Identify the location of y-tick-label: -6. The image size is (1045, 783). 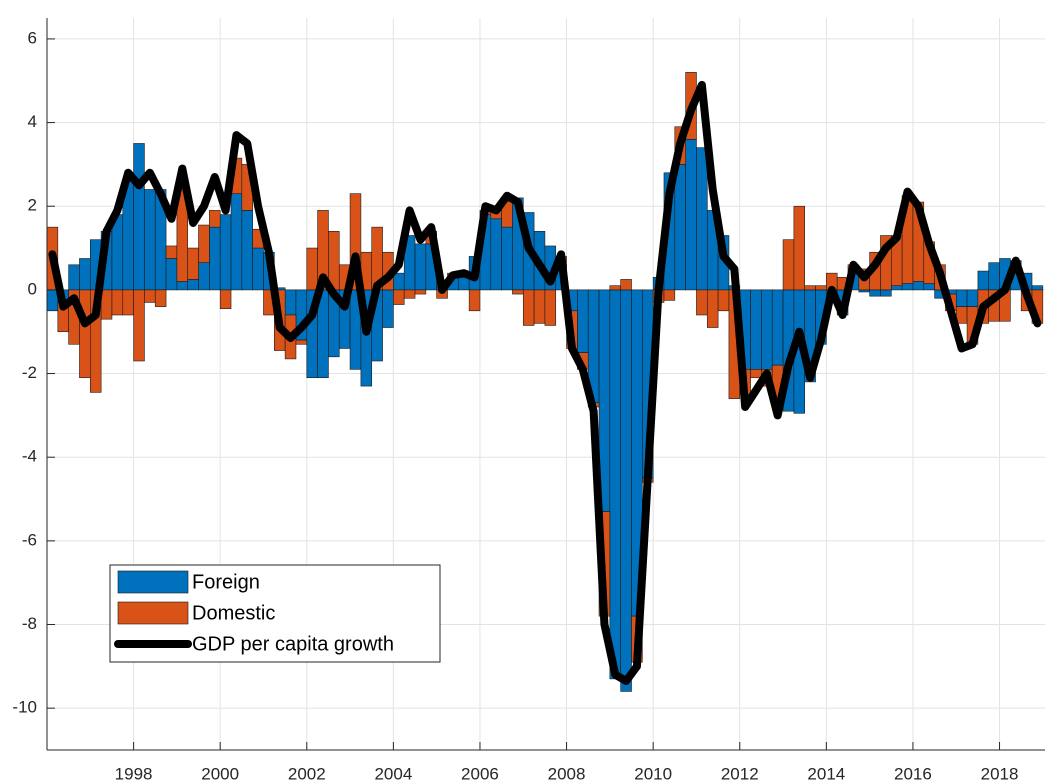
(29, 539).